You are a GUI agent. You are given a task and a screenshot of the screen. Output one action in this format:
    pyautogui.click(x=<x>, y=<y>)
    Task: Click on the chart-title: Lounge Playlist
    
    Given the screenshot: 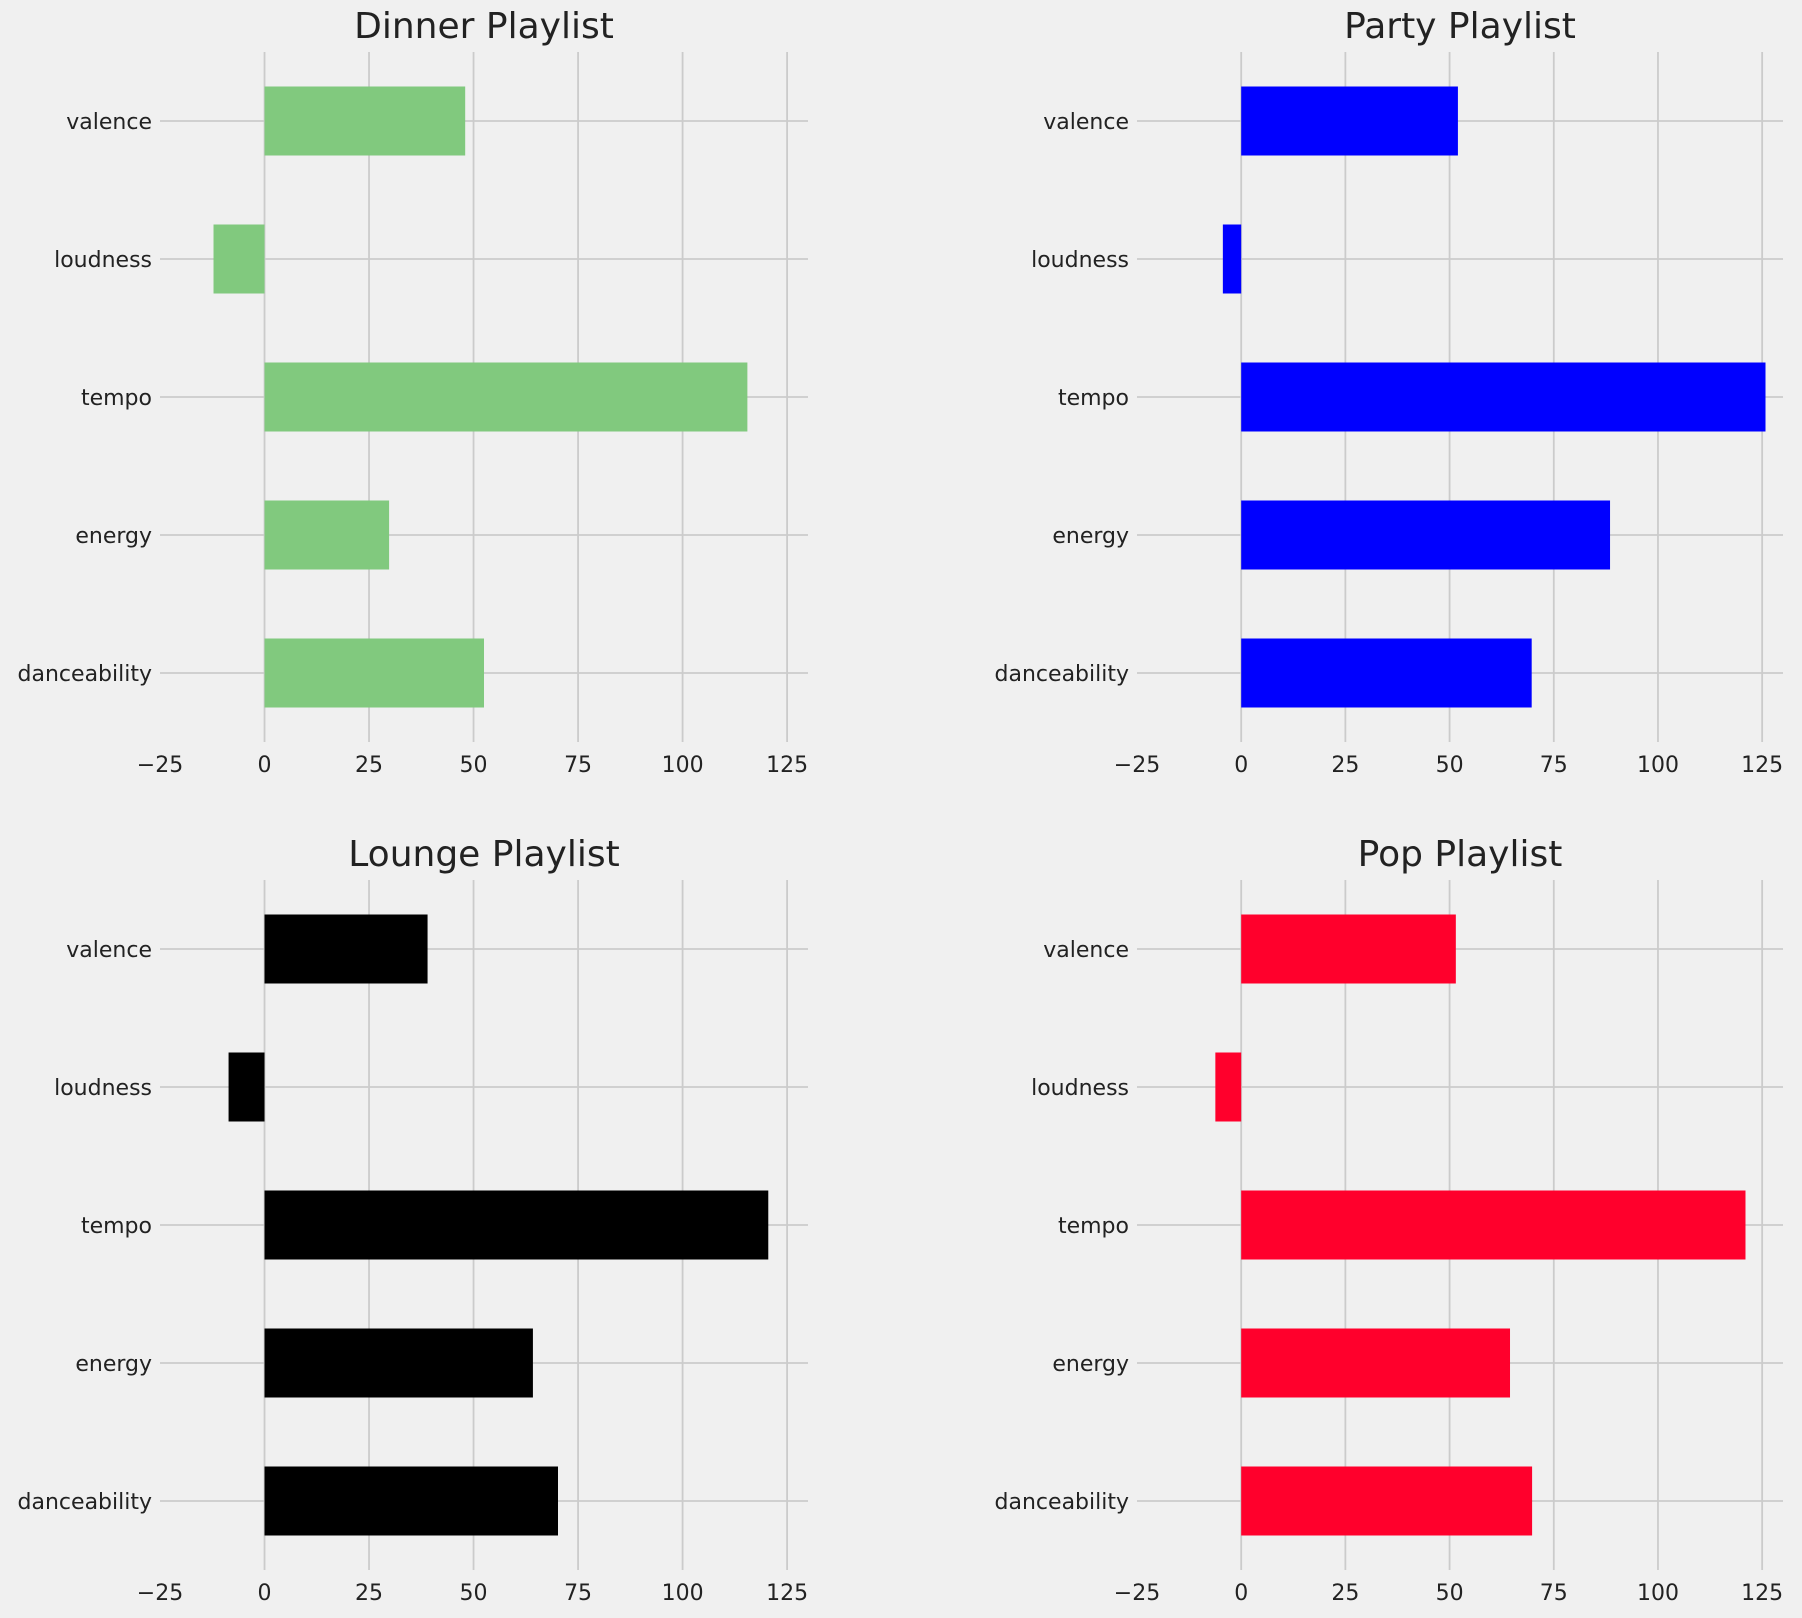 What is the action you would take?
    pyautogui.click(x=483, y=854)
    